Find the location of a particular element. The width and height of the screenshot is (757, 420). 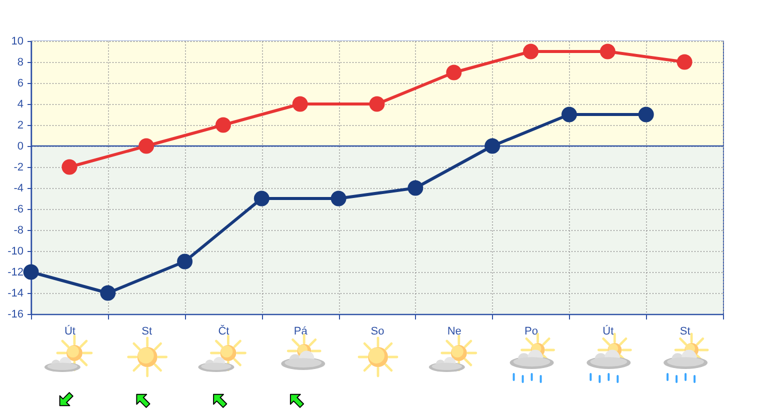

x-tick-label: Po is located at coordinates (531, 332).